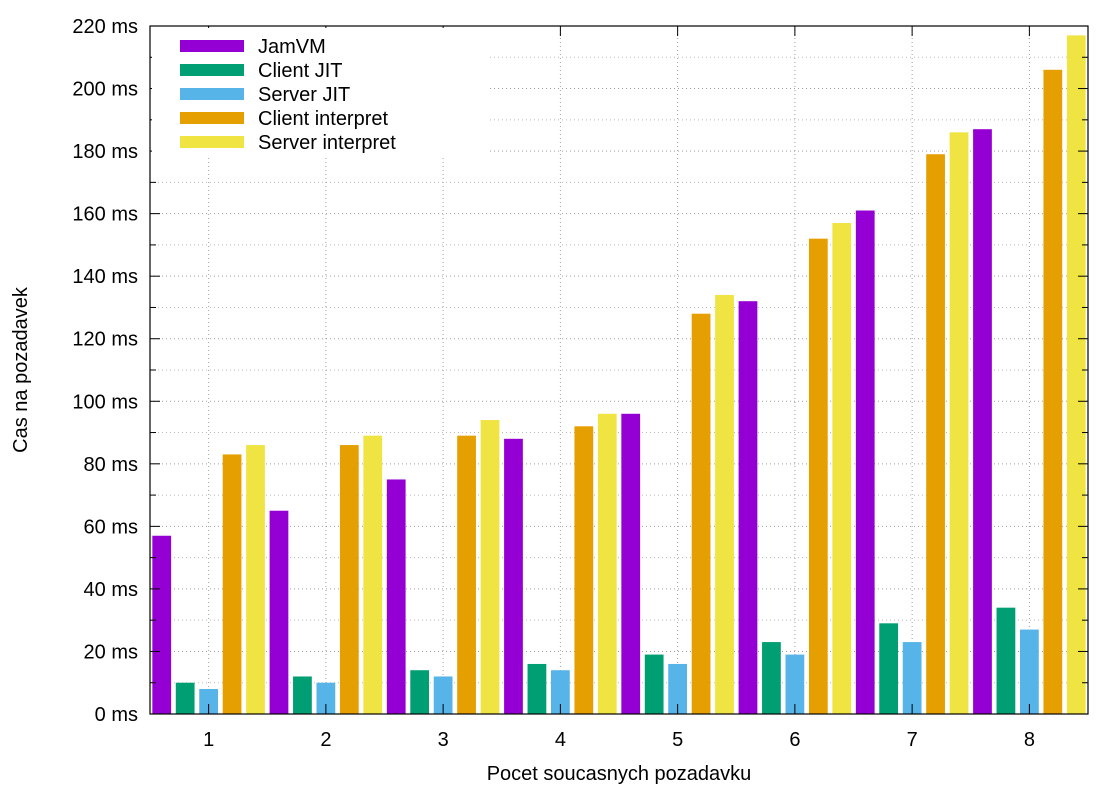 The width and height of the screenshot is (1098, 787). I want to click on x-tick-label: 2, so click(325, 740).